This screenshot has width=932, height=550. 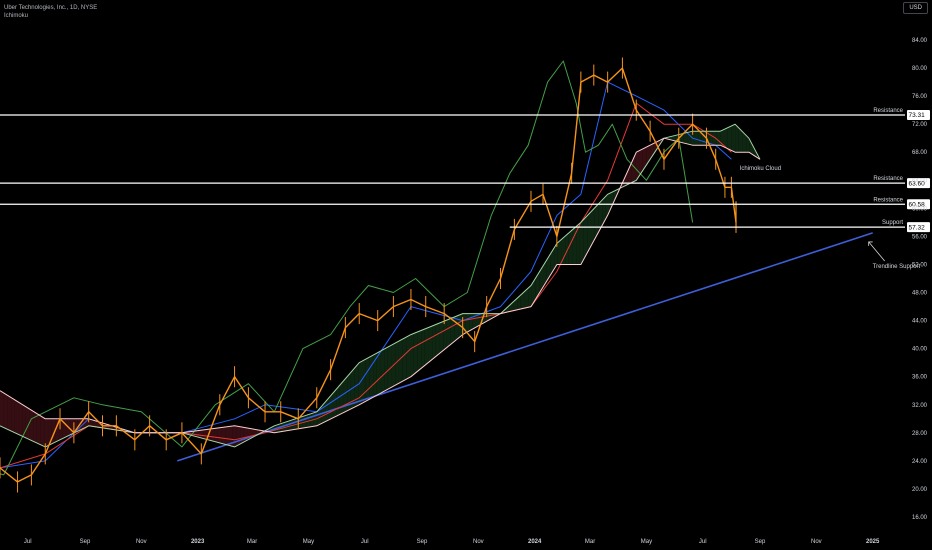 What do you see at coordinates (920, 518) in the screenshot?
I see `y-tick-label: 16.00` at bounding box center [920, 518].